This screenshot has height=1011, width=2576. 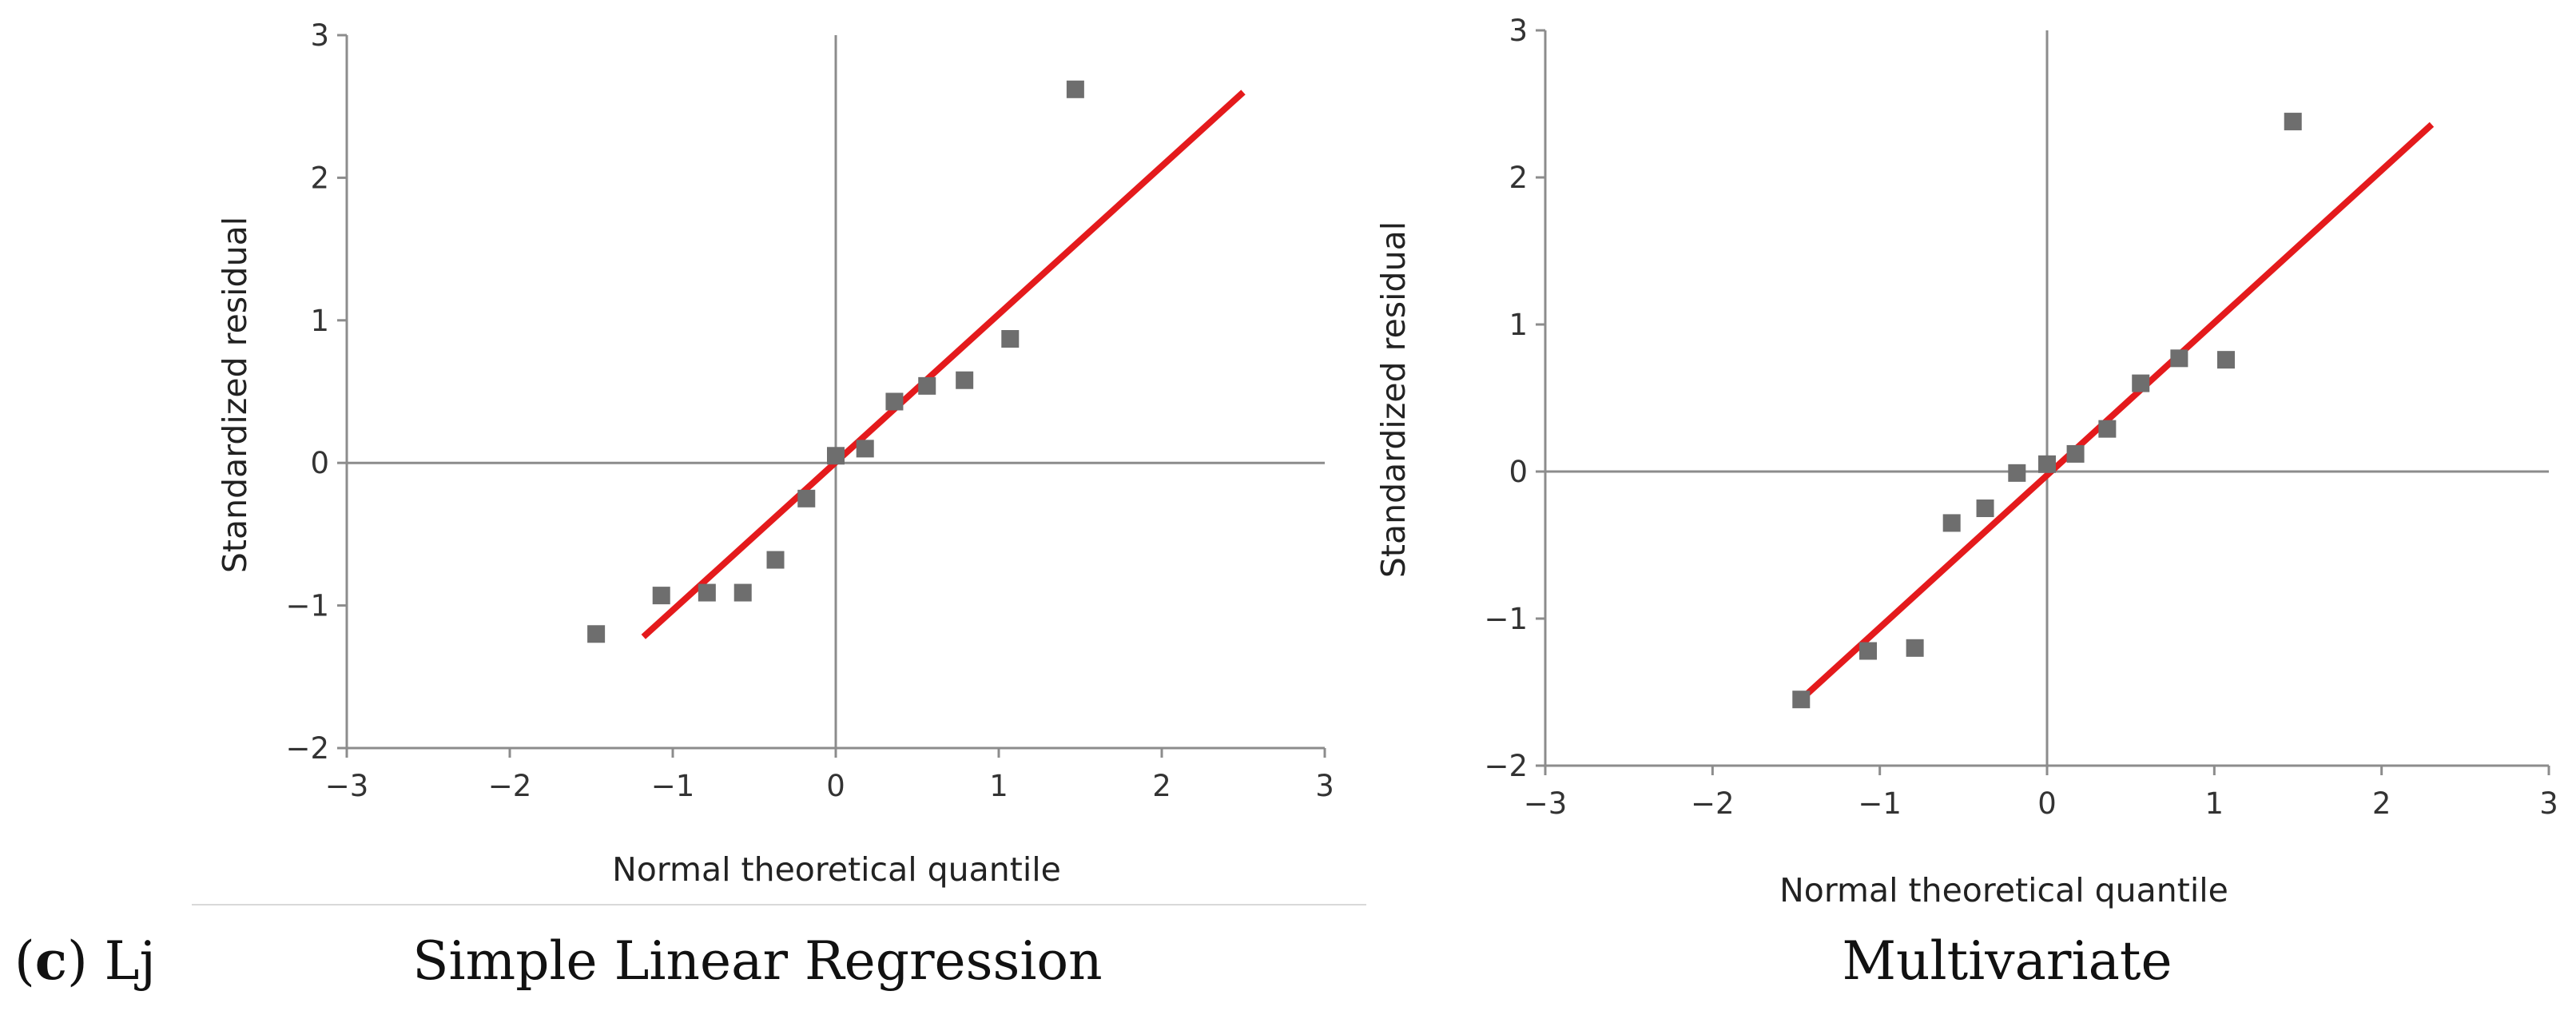 I want to click on panel-caption: (c) Lj, so click(x=85, y=960).